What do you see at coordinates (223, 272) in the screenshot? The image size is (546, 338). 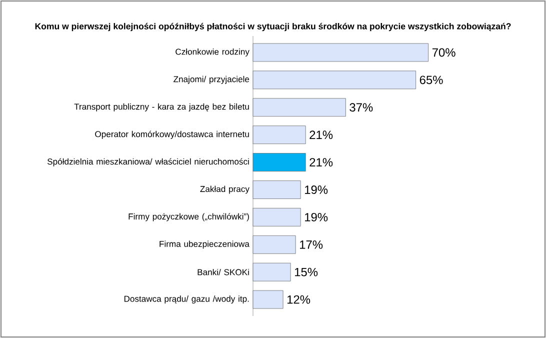 I see `y-tick-label: Banki/ SKOKi` at bounding box center [223, 272].